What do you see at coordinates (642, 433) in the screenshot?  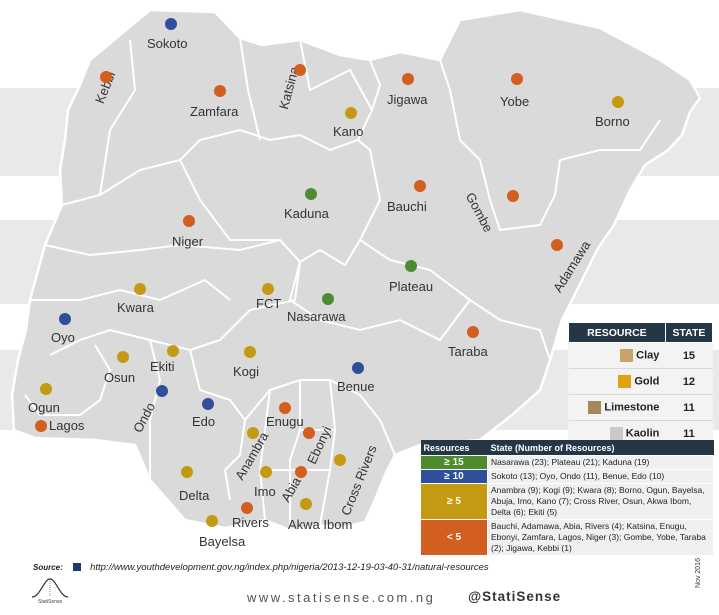 I see `resource-name: Kaolin` at bounding box center [642, 433].